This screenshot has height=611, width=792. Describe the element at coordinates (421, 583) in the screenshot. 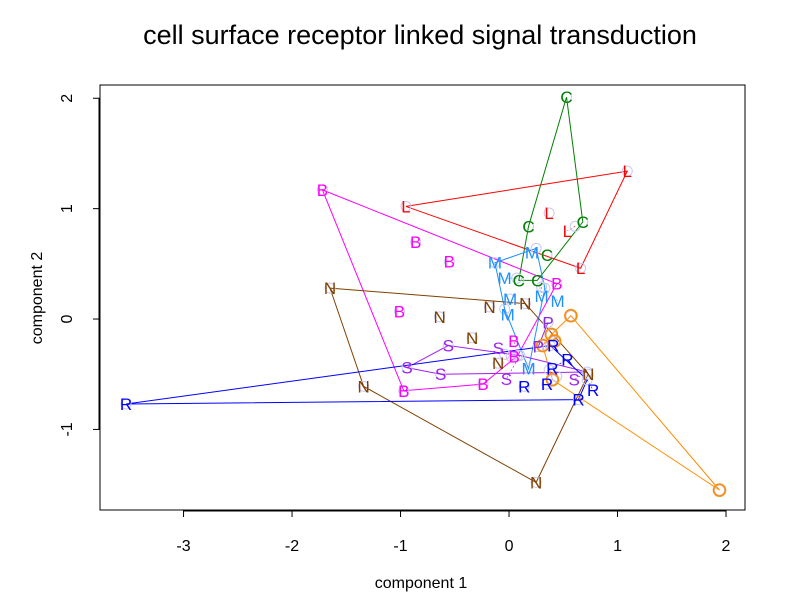

I see `x-axis-label: component 1` at that location.